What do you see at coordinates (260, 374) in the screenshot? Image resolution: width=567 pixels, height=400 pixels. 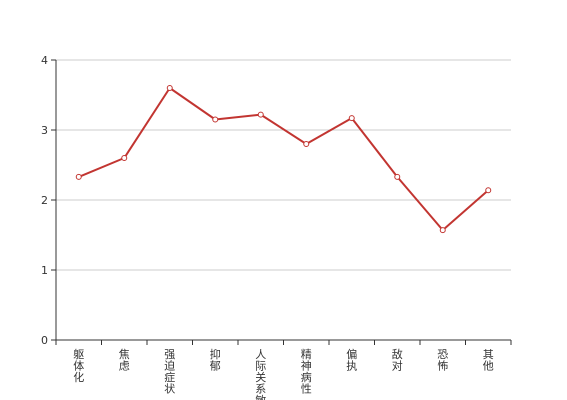 I see `x-tick-label: 人际关系敏感` at bounding box center [260, 374].